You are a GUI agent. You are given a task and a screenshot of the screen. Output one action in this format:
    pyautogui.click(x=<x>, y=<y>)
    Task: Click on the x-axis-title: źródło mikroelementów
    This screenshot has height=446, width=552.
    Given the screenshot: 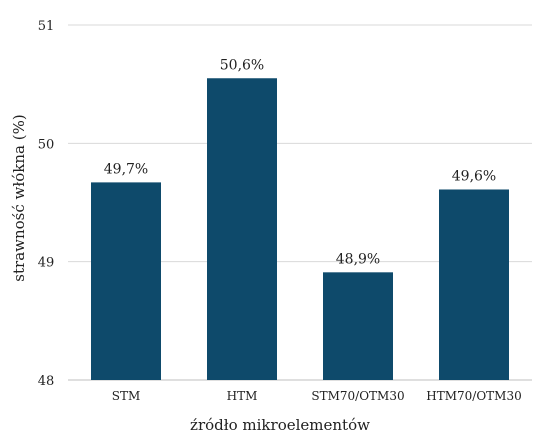 What is the action you would take?
    pyautogui.click(x=280, y=425)
    